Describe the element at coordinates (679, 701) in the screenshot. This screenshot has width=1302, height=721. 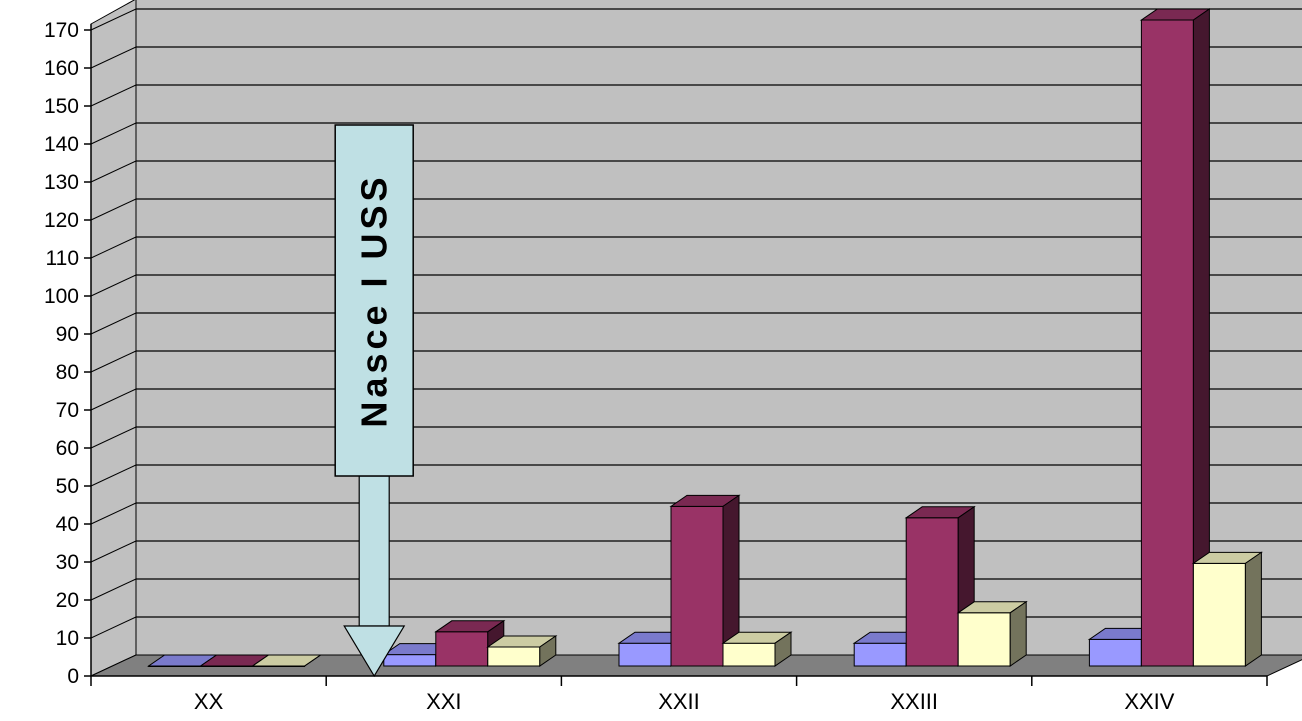
I see `x-tick-label: XXII` at that location.